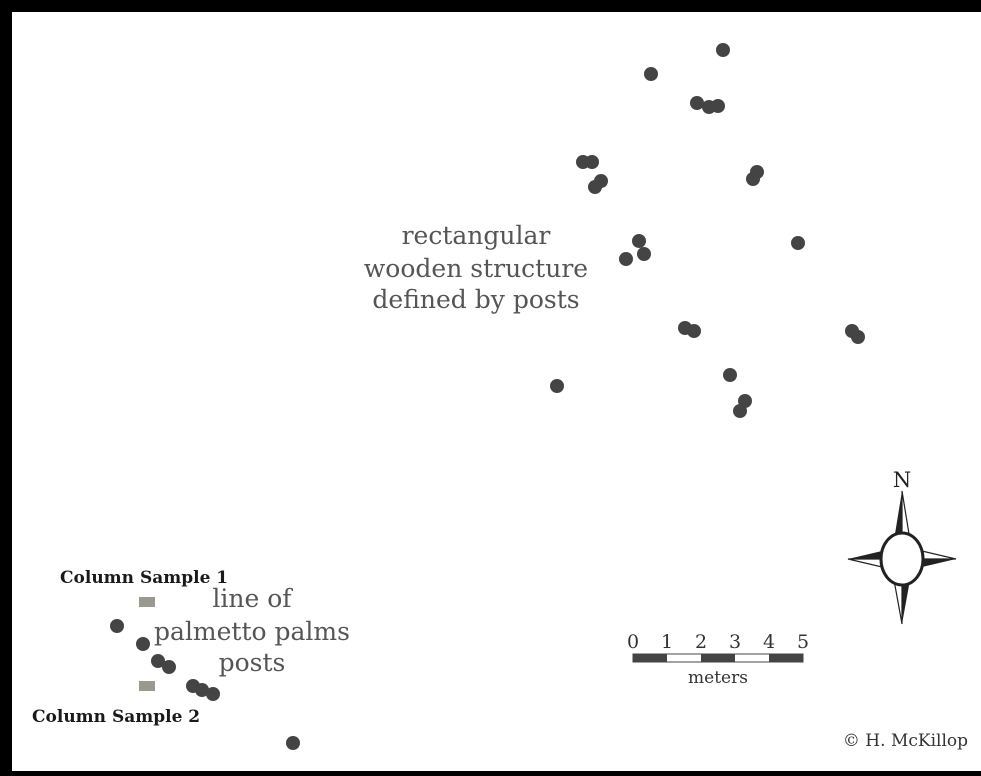 This screenshot has height=776, width=981. What do you see at coordinates (735, 642) in the screenshot?
I see `scale-tick-label: 3` at bounding box center [735, 642].